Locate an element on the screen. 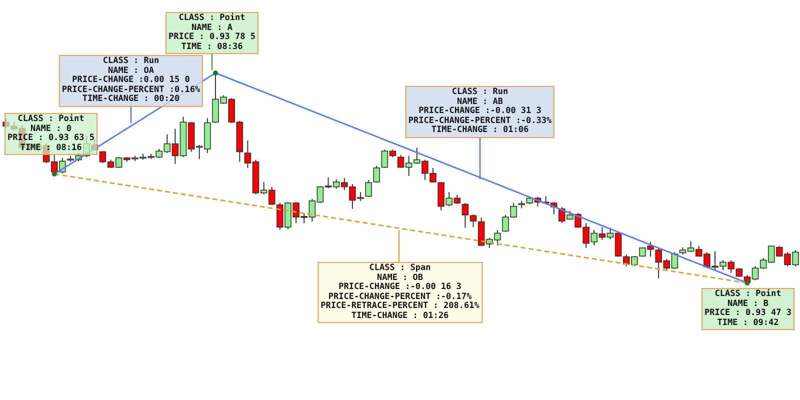 This screenshot has width=800, height=400. annotation: CLASS : Span NAME : OB PRICE-CHANGE :-0.00 16 3 PRICE-CHANGE-PERCENT :-0.17% PRICE-RETRACE-PERCENT : 208.61% TIME-CHANGE : 01:26 is located at coordinates (400, 292).